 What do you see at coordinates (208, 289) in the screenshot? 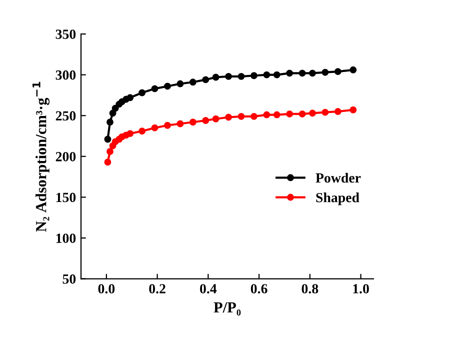
I see `x-tick-label: 0.4` at bounding box center [208, 289].